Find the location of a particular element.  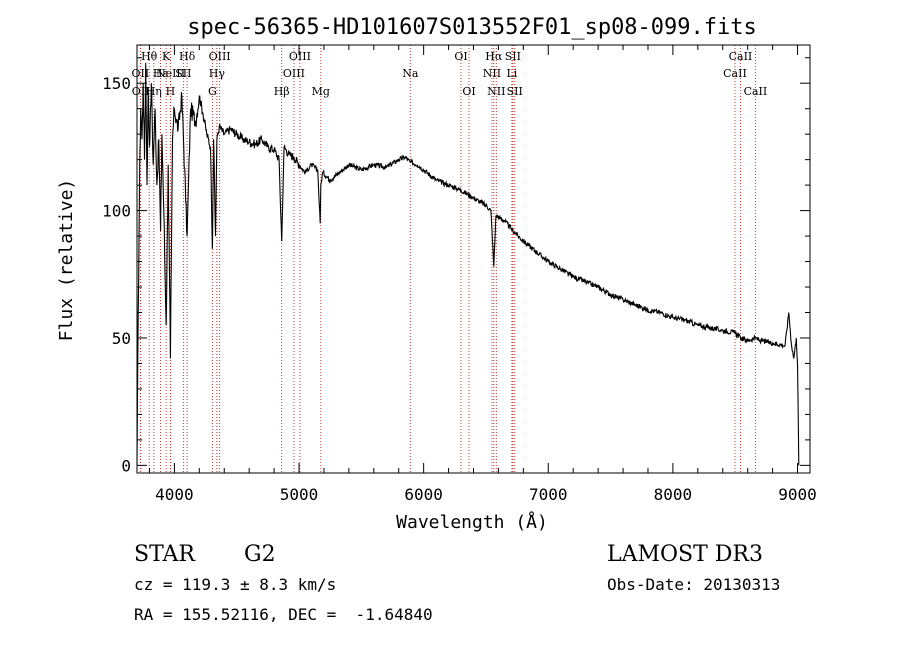

line-marker-label-10: OIII is located at coordinates (220, 56).